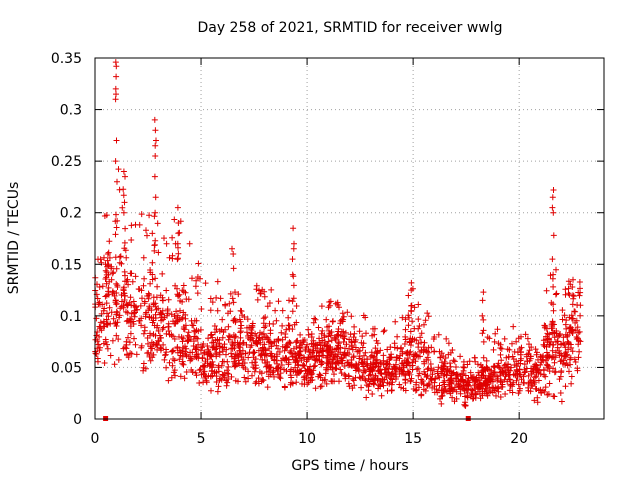 Image resolution: width=640 pixels, height=480 pixels. Describe the element at coordinates (77, 420) in the screenshot. I see `y-tick-label: 0` at that location.